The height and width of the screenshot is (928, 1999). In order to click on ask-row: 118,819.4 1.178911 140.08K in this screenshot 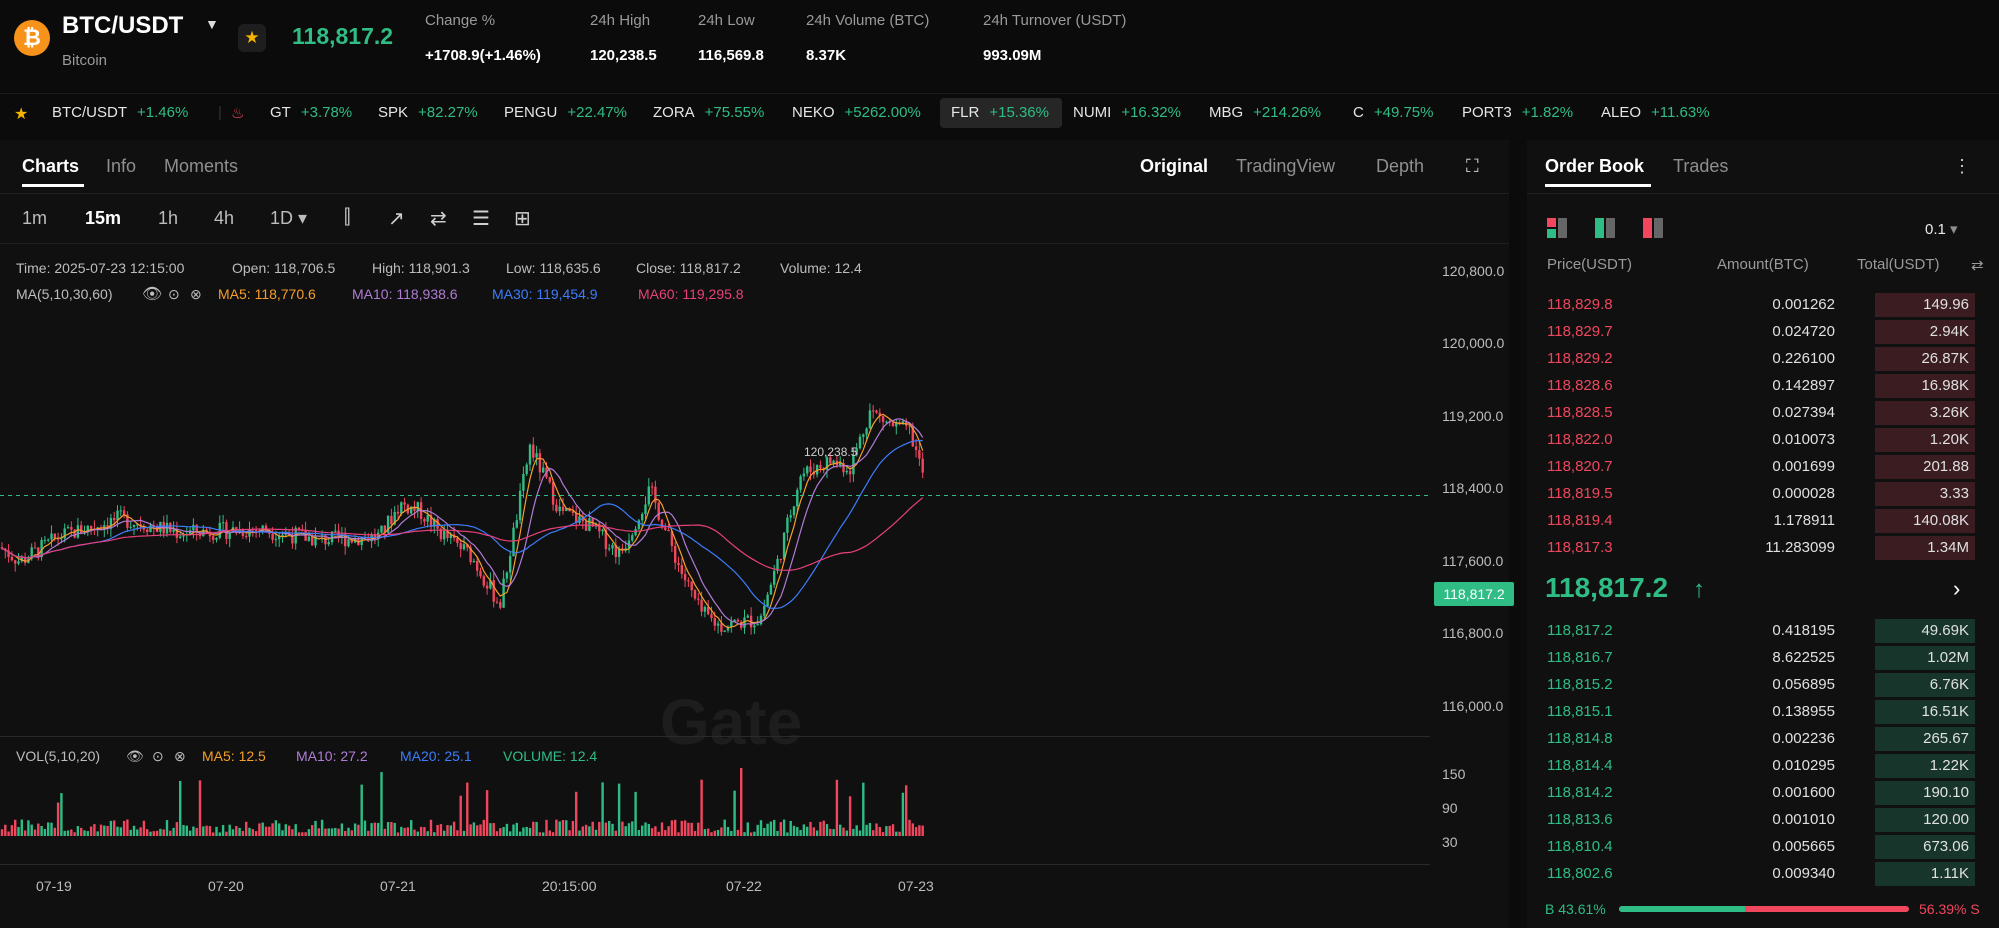, I will do `click(1763, 521)`.